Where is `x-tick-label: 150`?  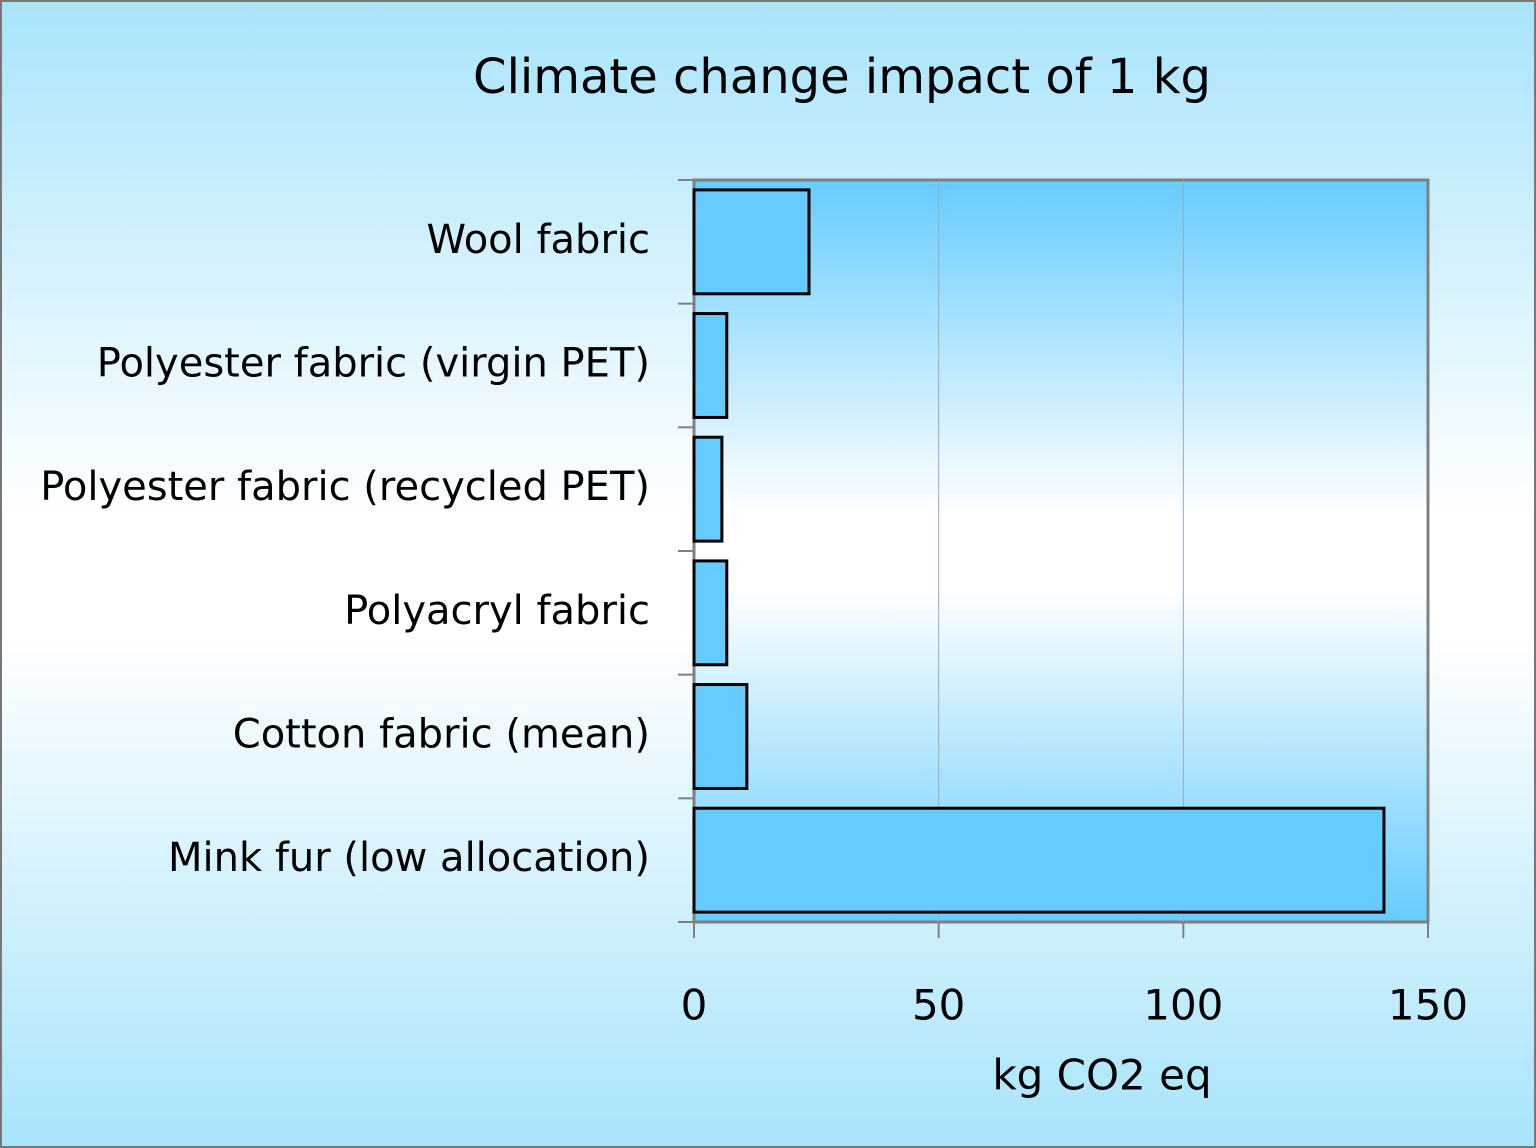
x-tick-label: 150 is located at coordinates (1428, 1005).